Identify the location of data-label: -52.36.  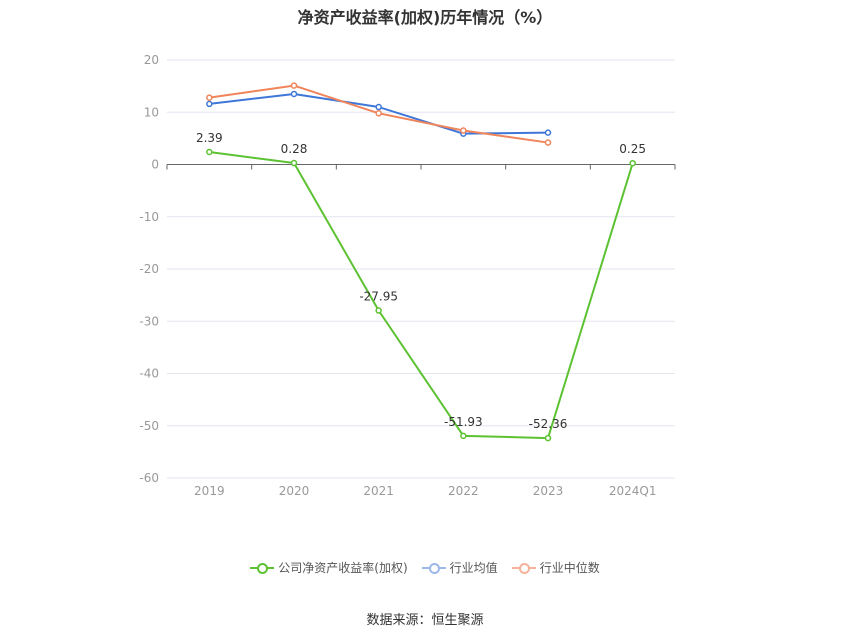
(548, 424).